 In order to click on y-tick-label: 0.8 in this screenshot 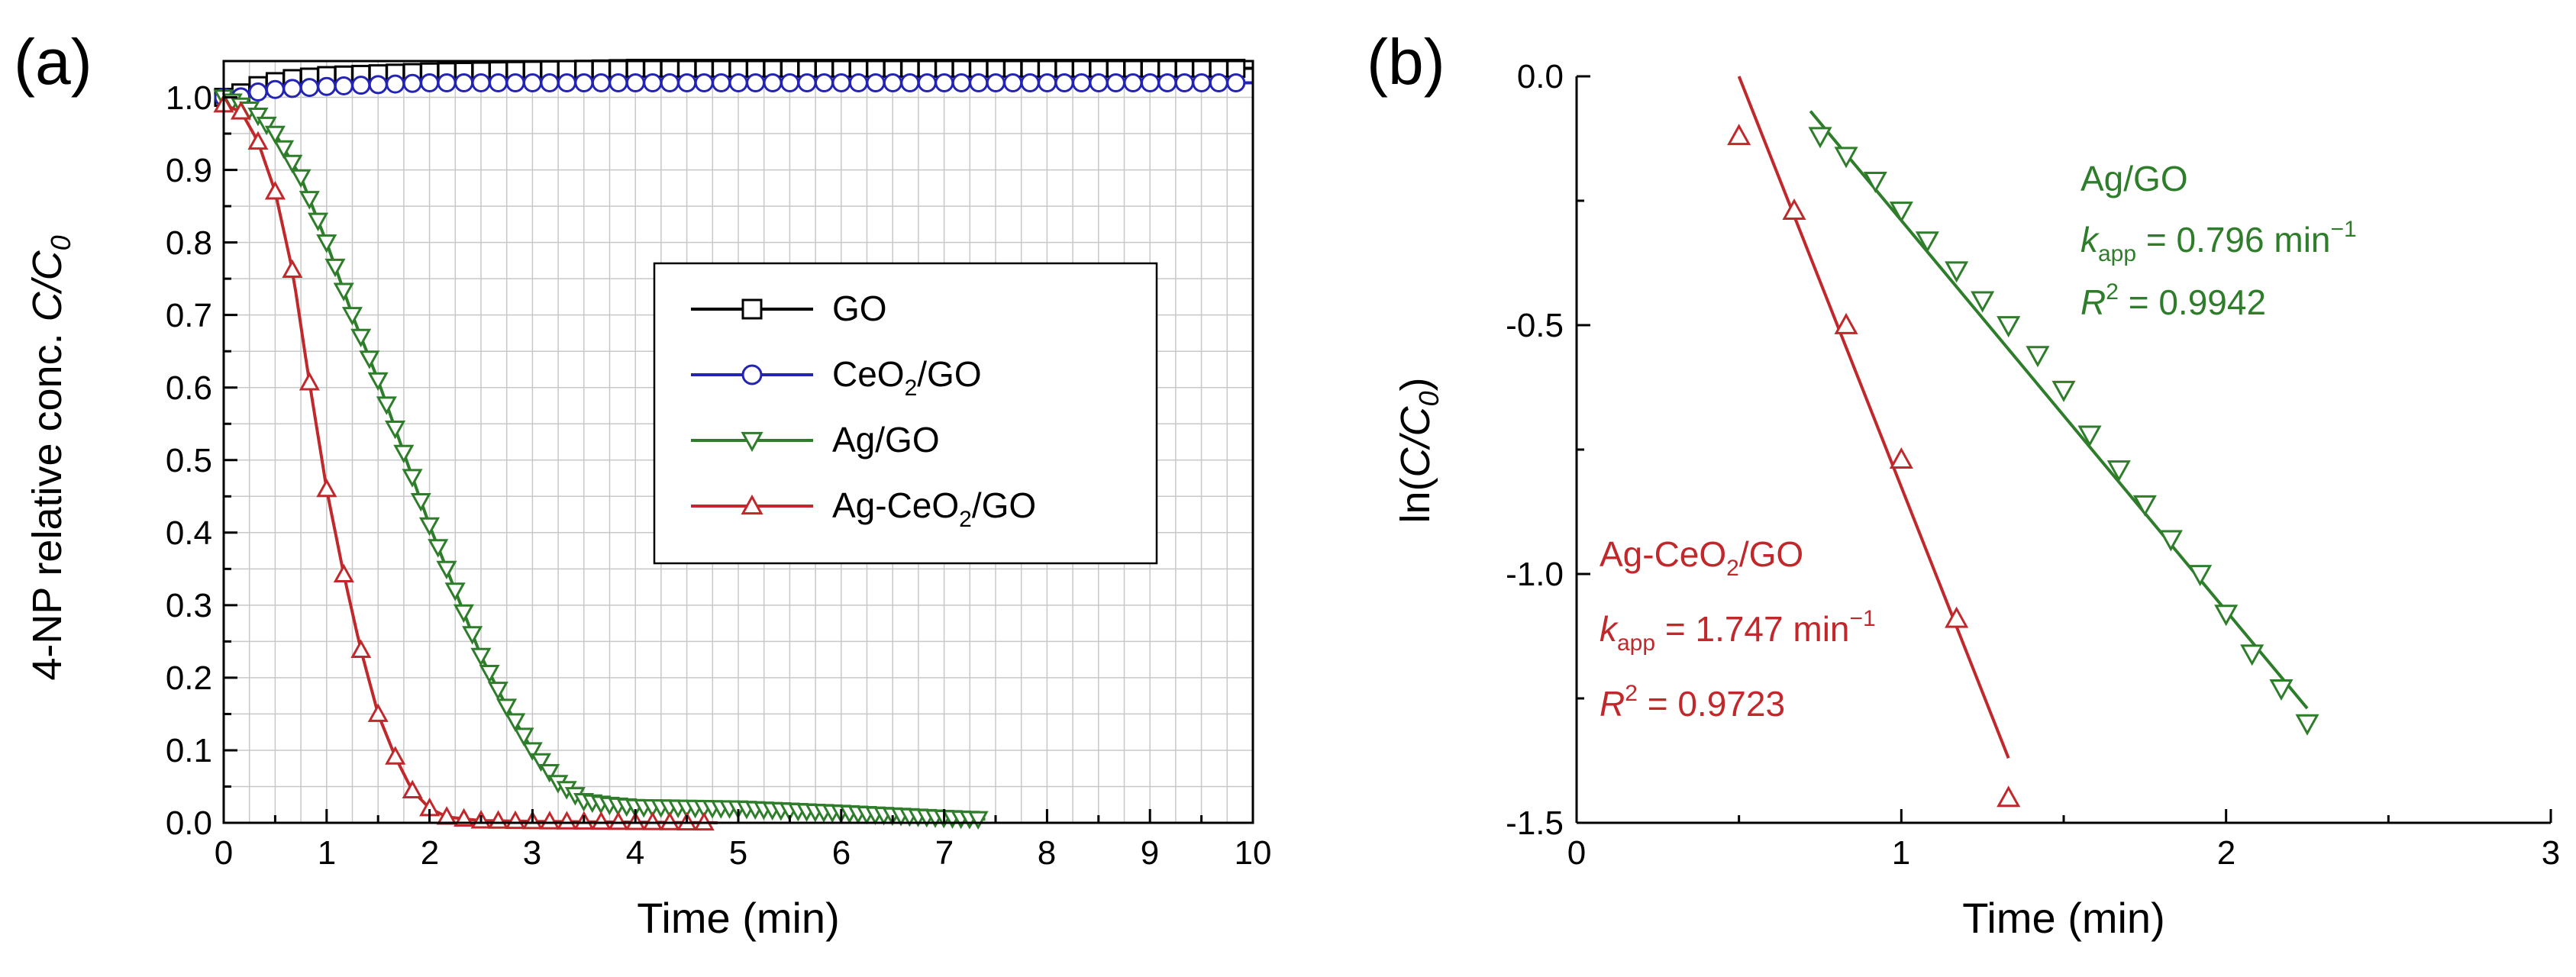, I will do `click(189, 243)`.